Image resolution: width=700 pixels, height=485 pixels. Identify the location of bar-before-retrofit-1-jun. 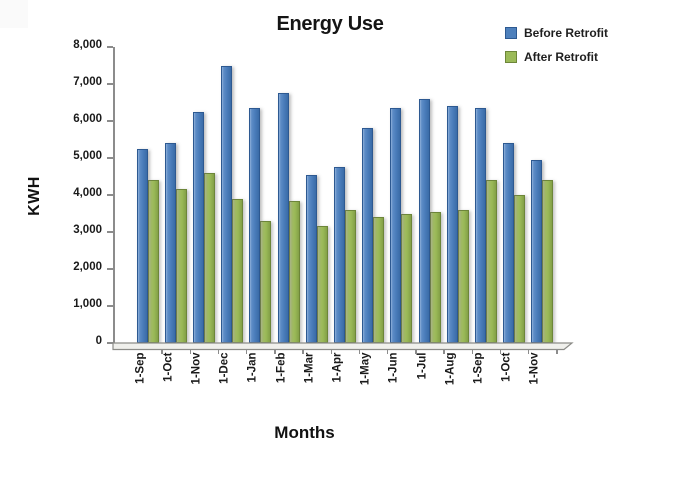
(396, 225).